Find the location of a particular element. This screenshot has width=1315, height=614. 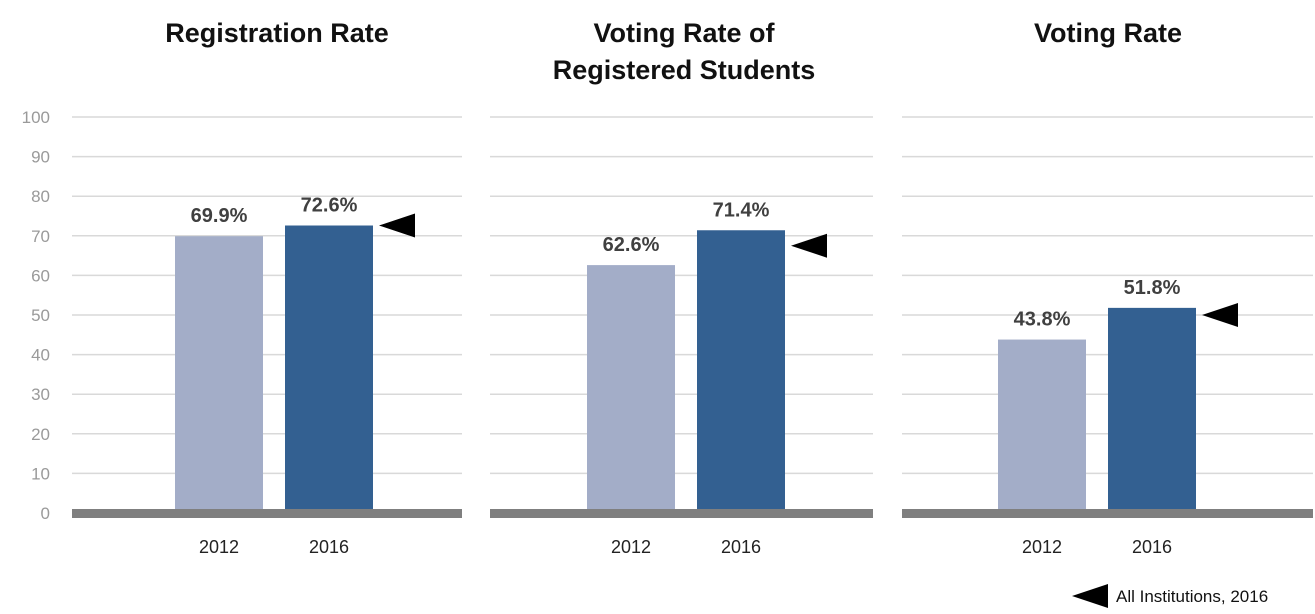

y-tick-label: 80 is located at coordinates (40, 196).